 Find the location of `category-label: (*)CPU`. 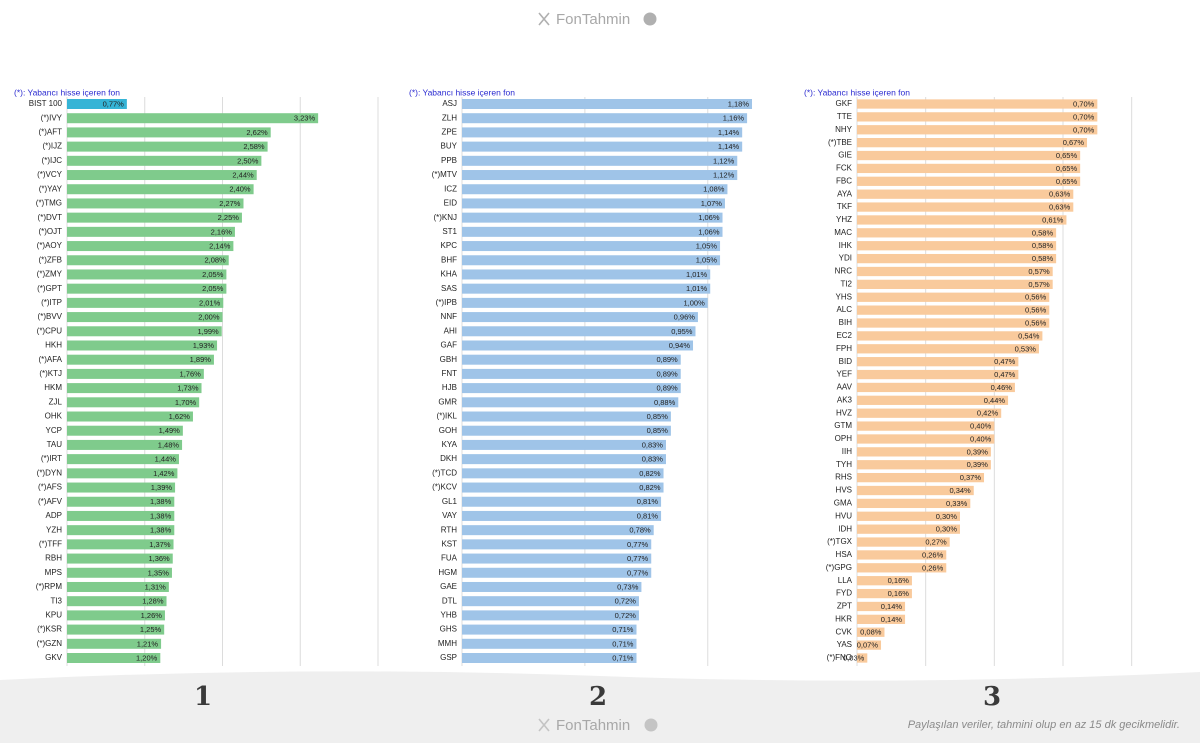

category-label: (*)CPU is located at coordinates (50, 330).